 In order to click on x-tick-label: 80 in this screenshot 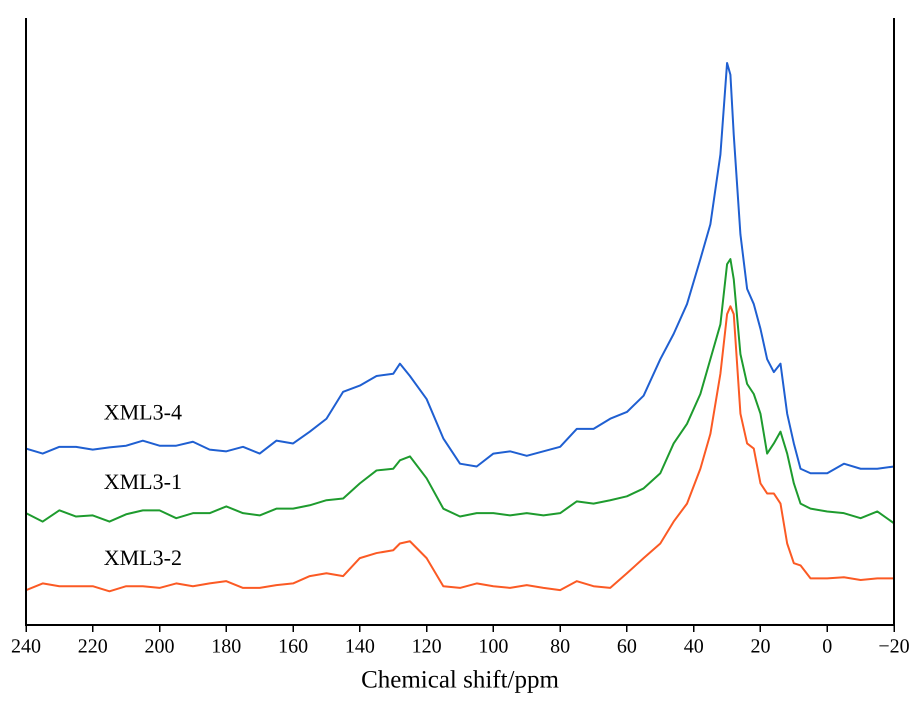, I will do `click(560, 646)`.